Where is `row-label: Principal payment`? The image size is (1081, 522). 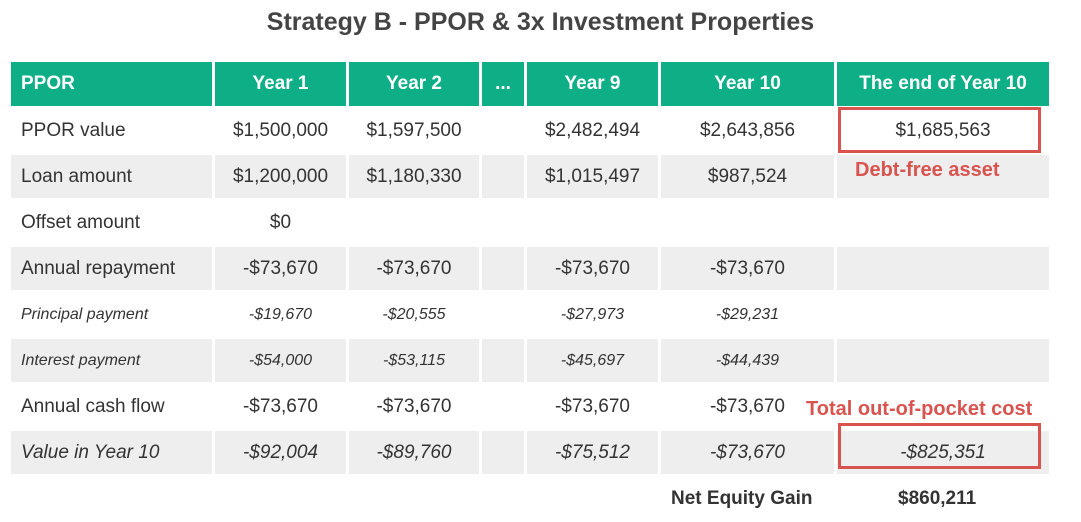 row-label: Principal payment is located at coordinates (85, 314).